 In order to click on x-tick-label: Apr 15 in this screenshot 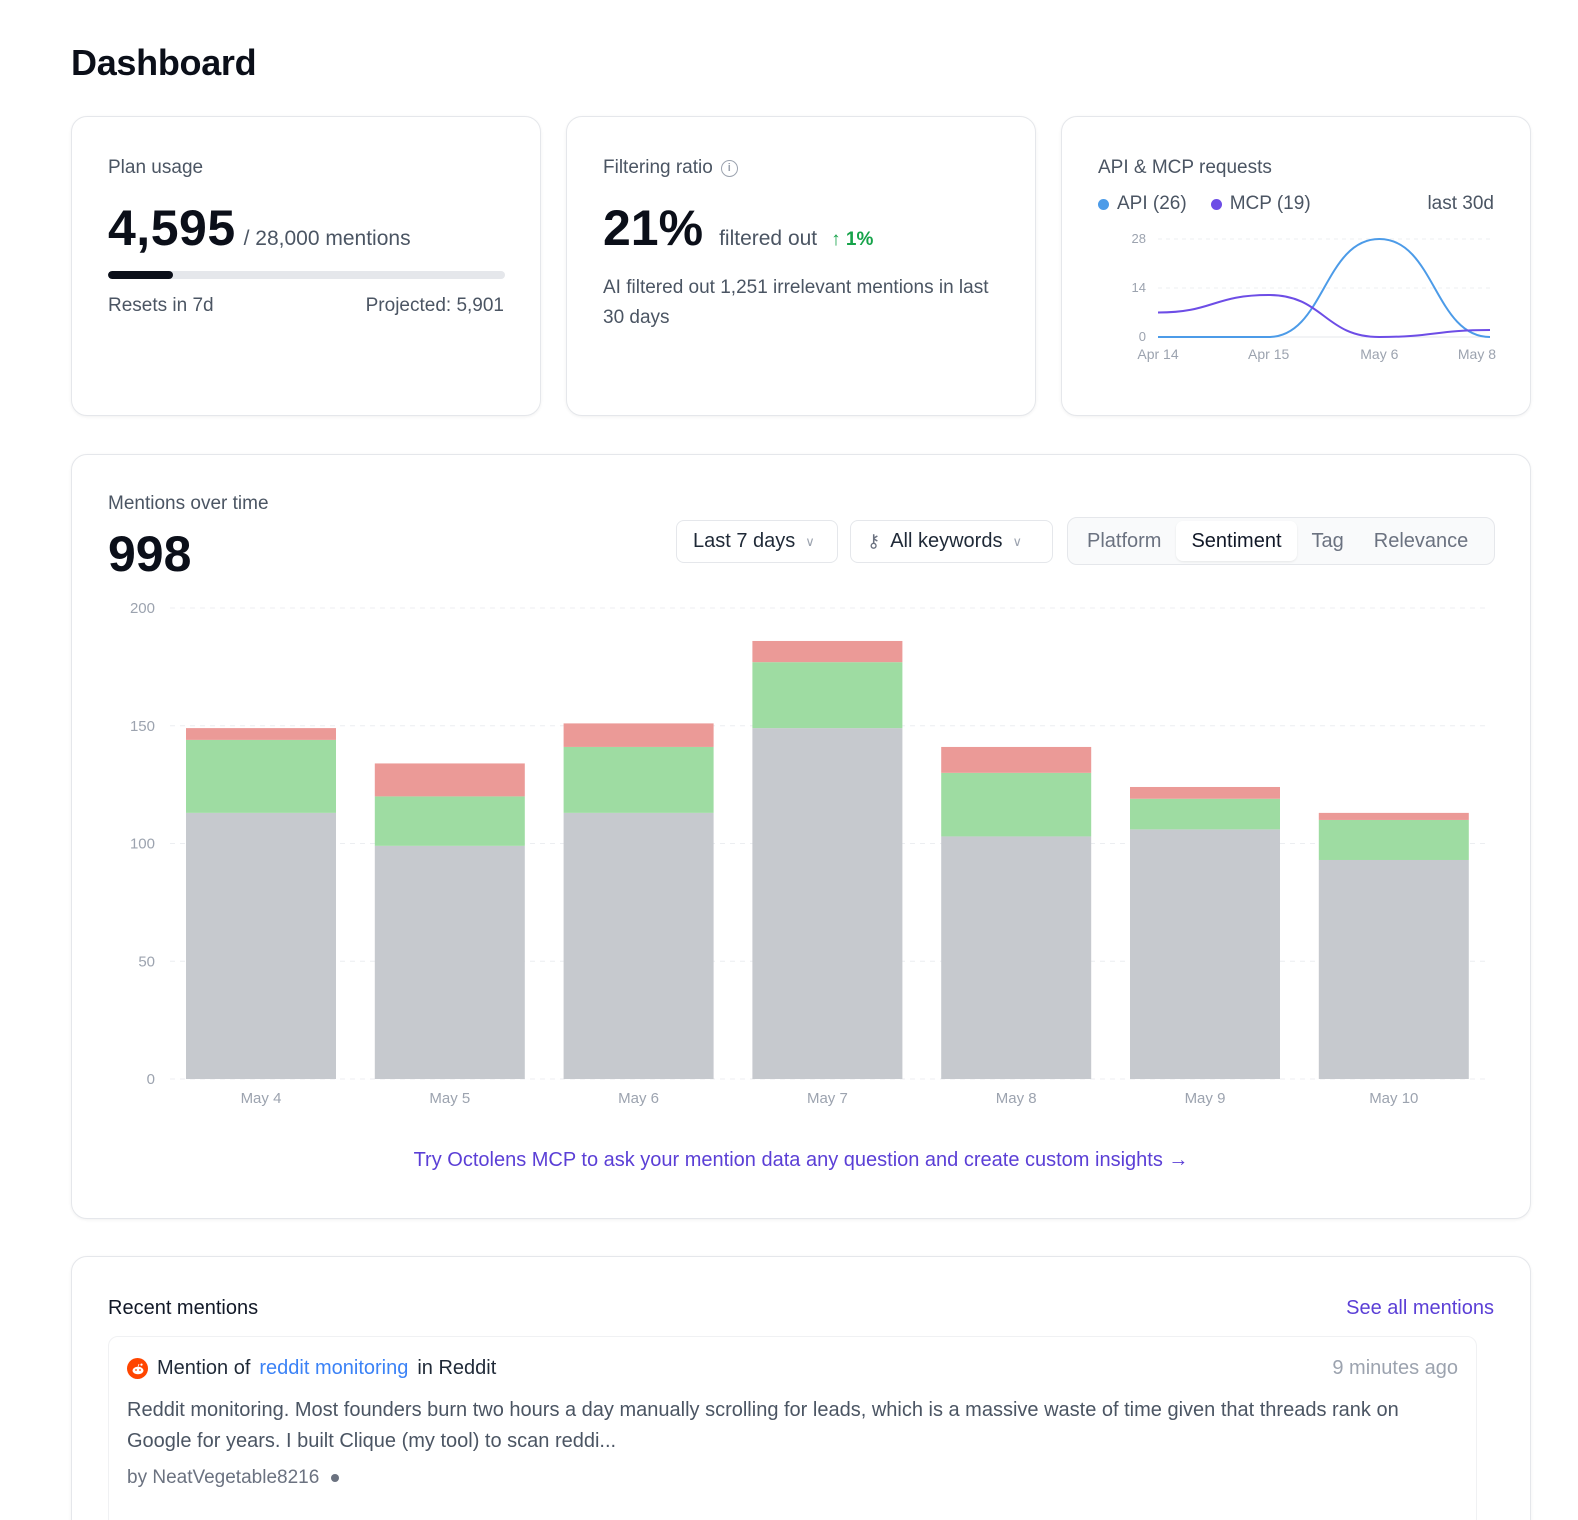, I will do `click(1268, 354)`.